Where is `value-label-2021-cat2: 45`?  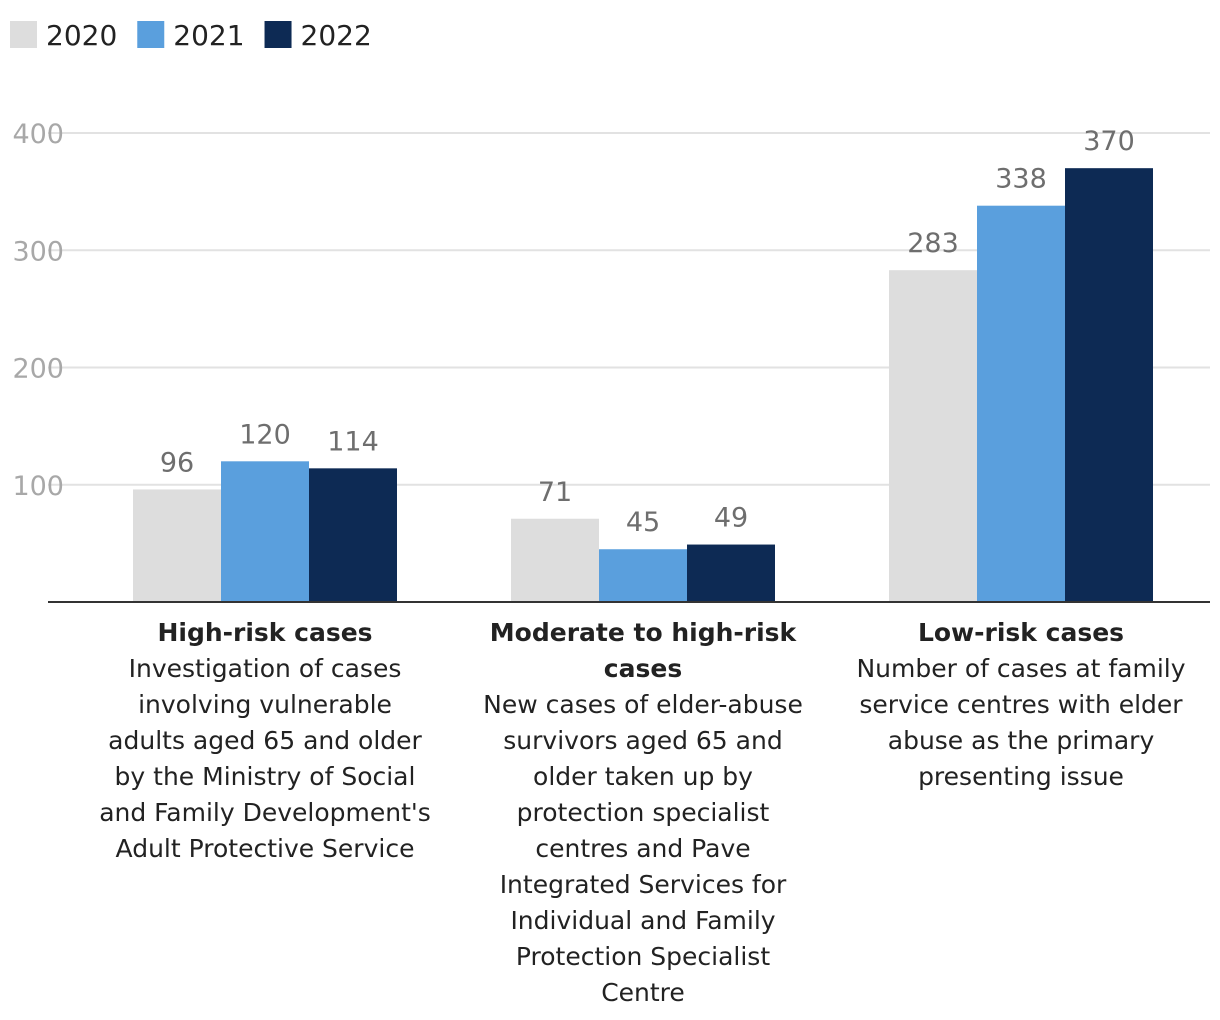 value-label-2021-cat2: 45 is located at coordinates (643, 522).